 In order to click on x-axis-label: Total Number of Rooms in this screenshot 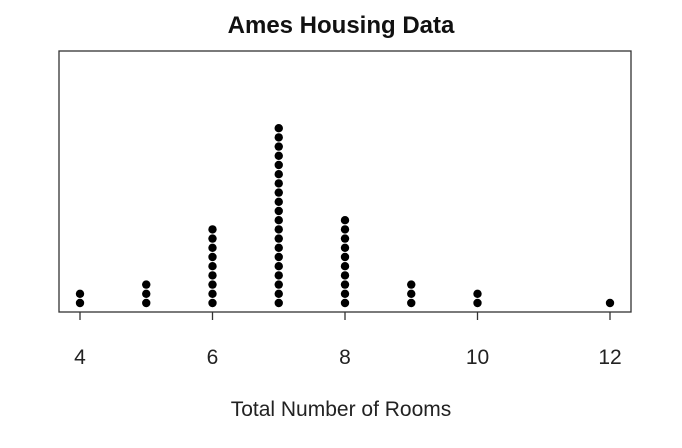, I will do `click(341, 409)`.